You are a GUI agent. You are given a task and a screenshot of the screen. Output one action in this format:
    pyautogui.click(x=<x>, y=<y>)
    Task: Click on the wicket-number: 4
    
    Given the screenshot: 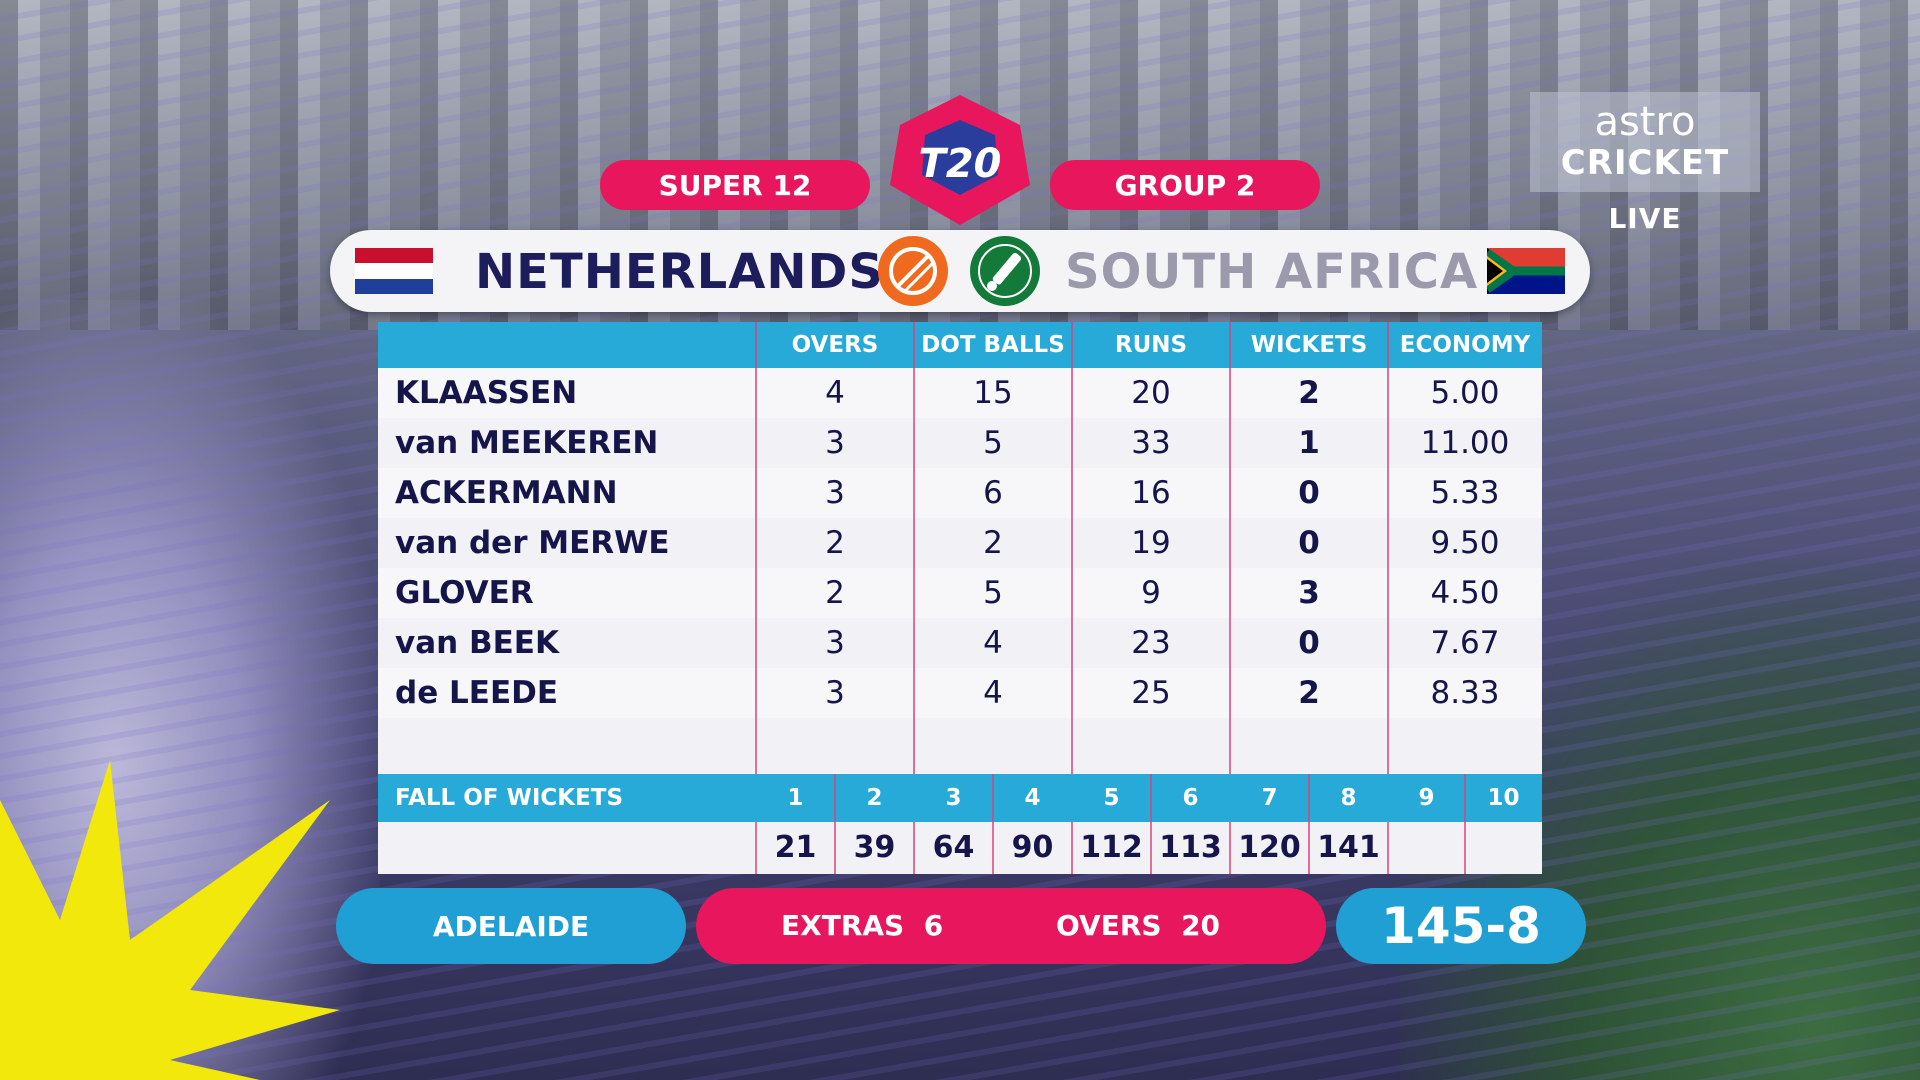 What is the action you would take?
    pyautogui.click(x=1032, y=798)
    